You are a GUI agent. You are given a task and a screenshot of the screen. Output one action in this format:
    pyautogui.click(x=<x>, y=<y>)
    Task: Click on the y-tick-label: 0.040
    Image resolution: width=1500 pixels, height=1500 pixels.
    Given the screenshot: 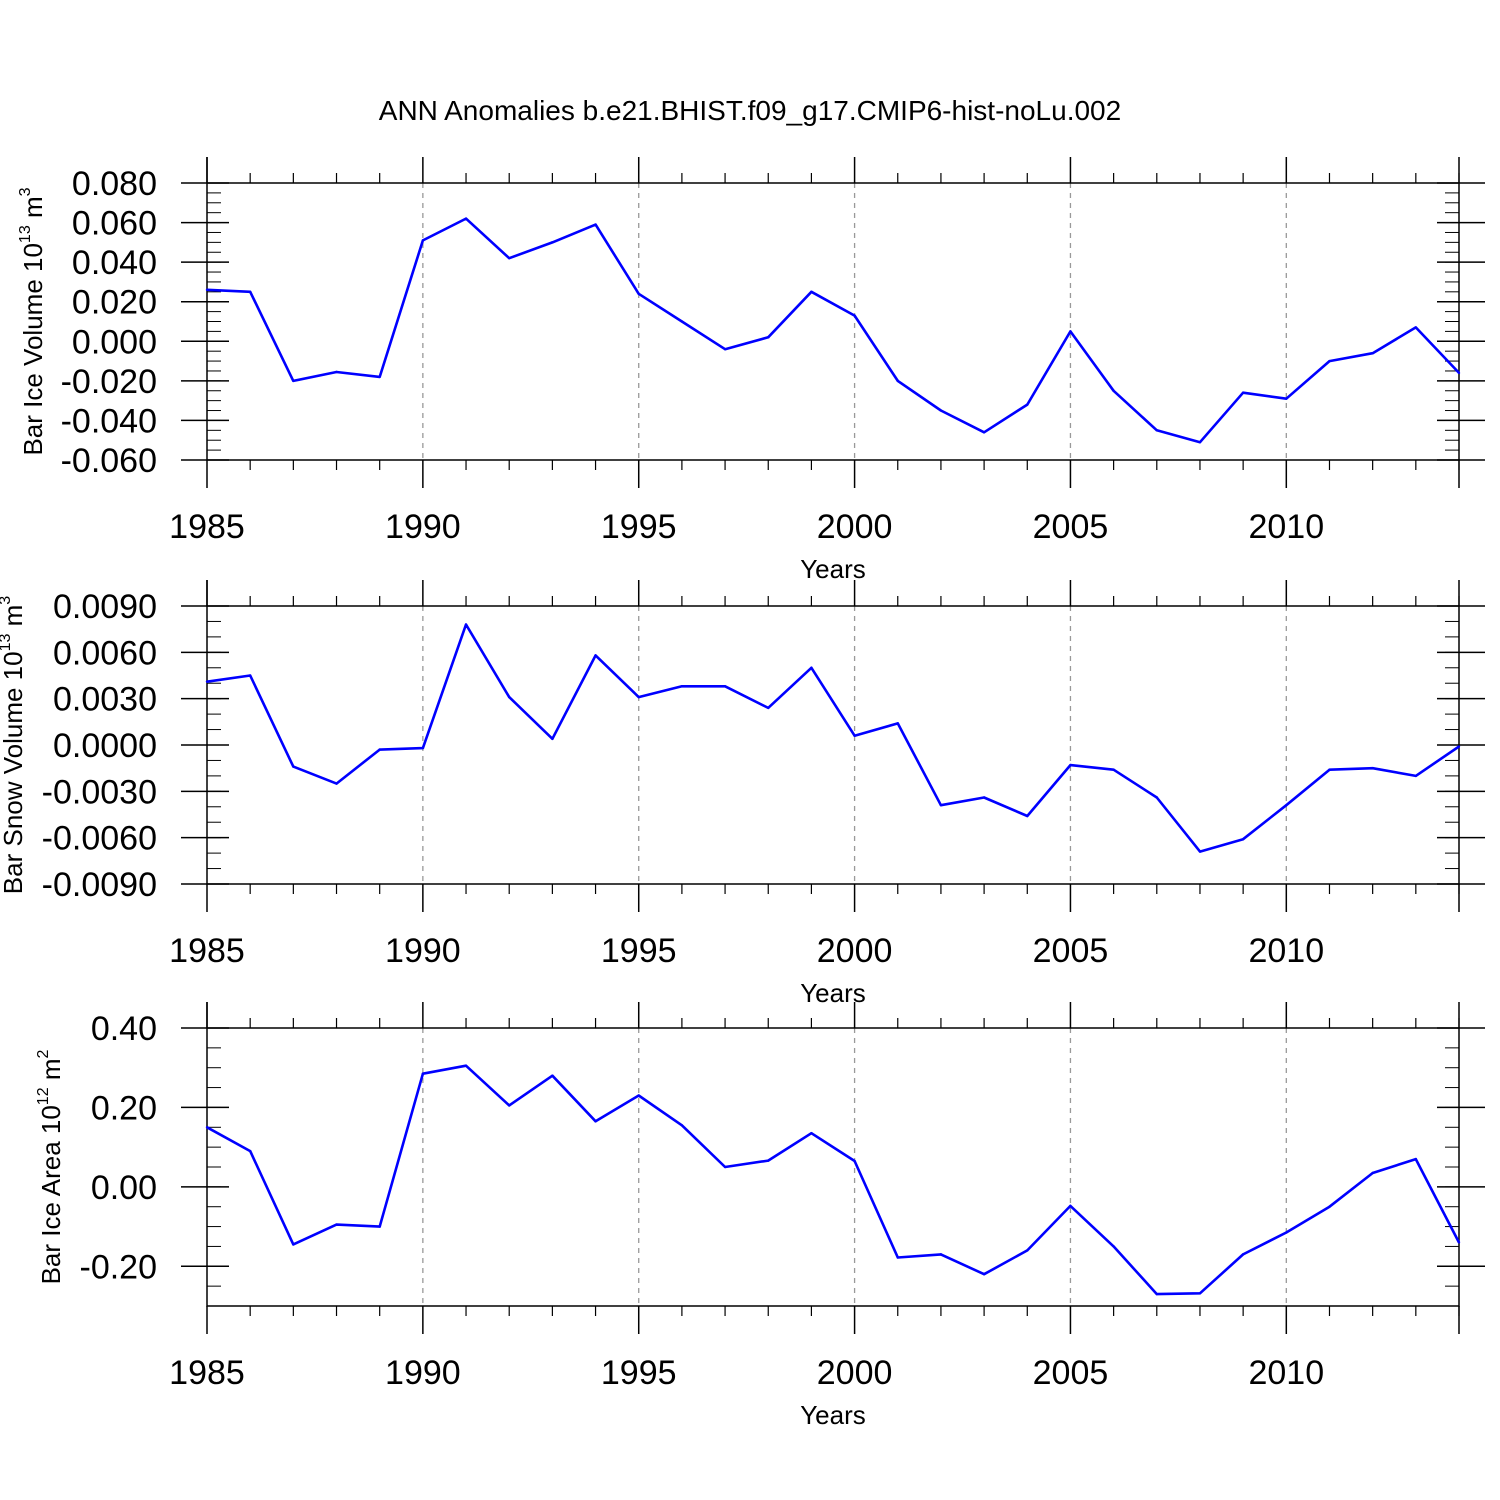 What is the action you would take?
    pyautogui.click(x=114, y=263)
    